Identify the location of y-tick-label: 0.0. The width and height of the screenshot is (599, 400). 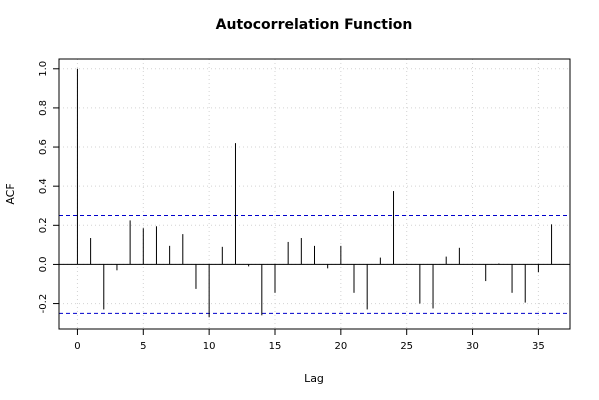
(43, 264).